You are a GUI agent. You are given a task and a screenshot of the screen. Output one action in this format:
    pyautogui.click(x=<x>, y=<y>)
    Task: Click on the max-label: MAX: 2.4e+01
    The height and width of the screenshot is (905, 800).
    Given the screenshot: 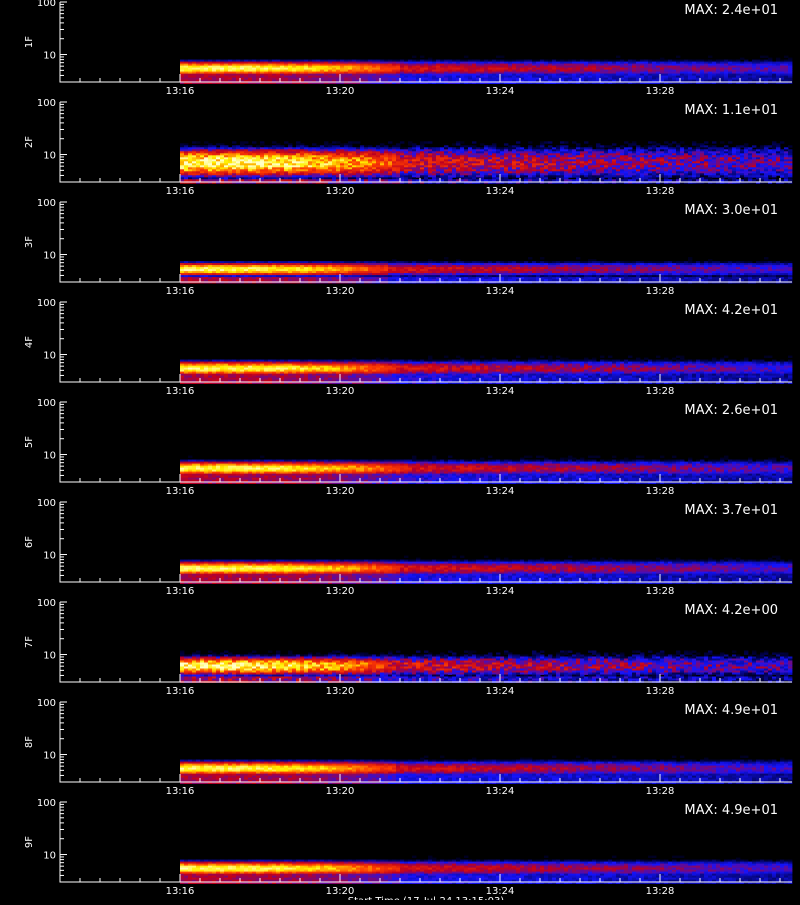 What is the action you would take?
    pyautogui.click(x=731, y=10)
    